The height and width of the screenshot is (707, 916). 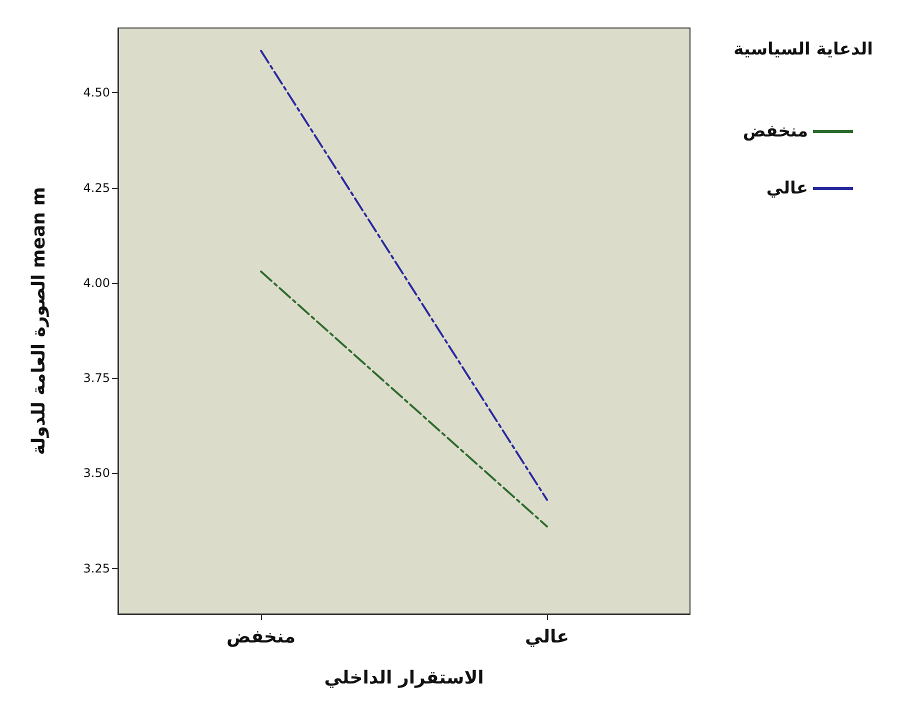 What do you see at coordinates (96, 187) in the screenshot?
I see `y-tick-label: 4.25` at bounding box center [96, 187].